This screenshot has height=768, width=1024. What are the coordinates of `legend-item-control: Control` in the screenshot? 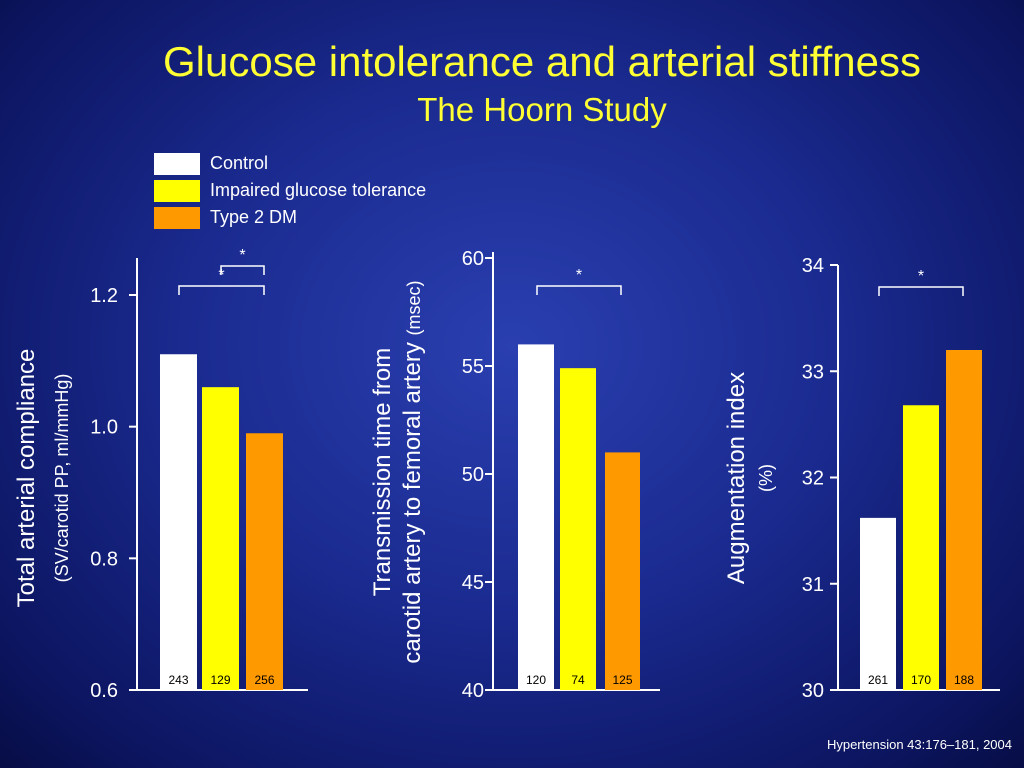 It's located at (290, 163).